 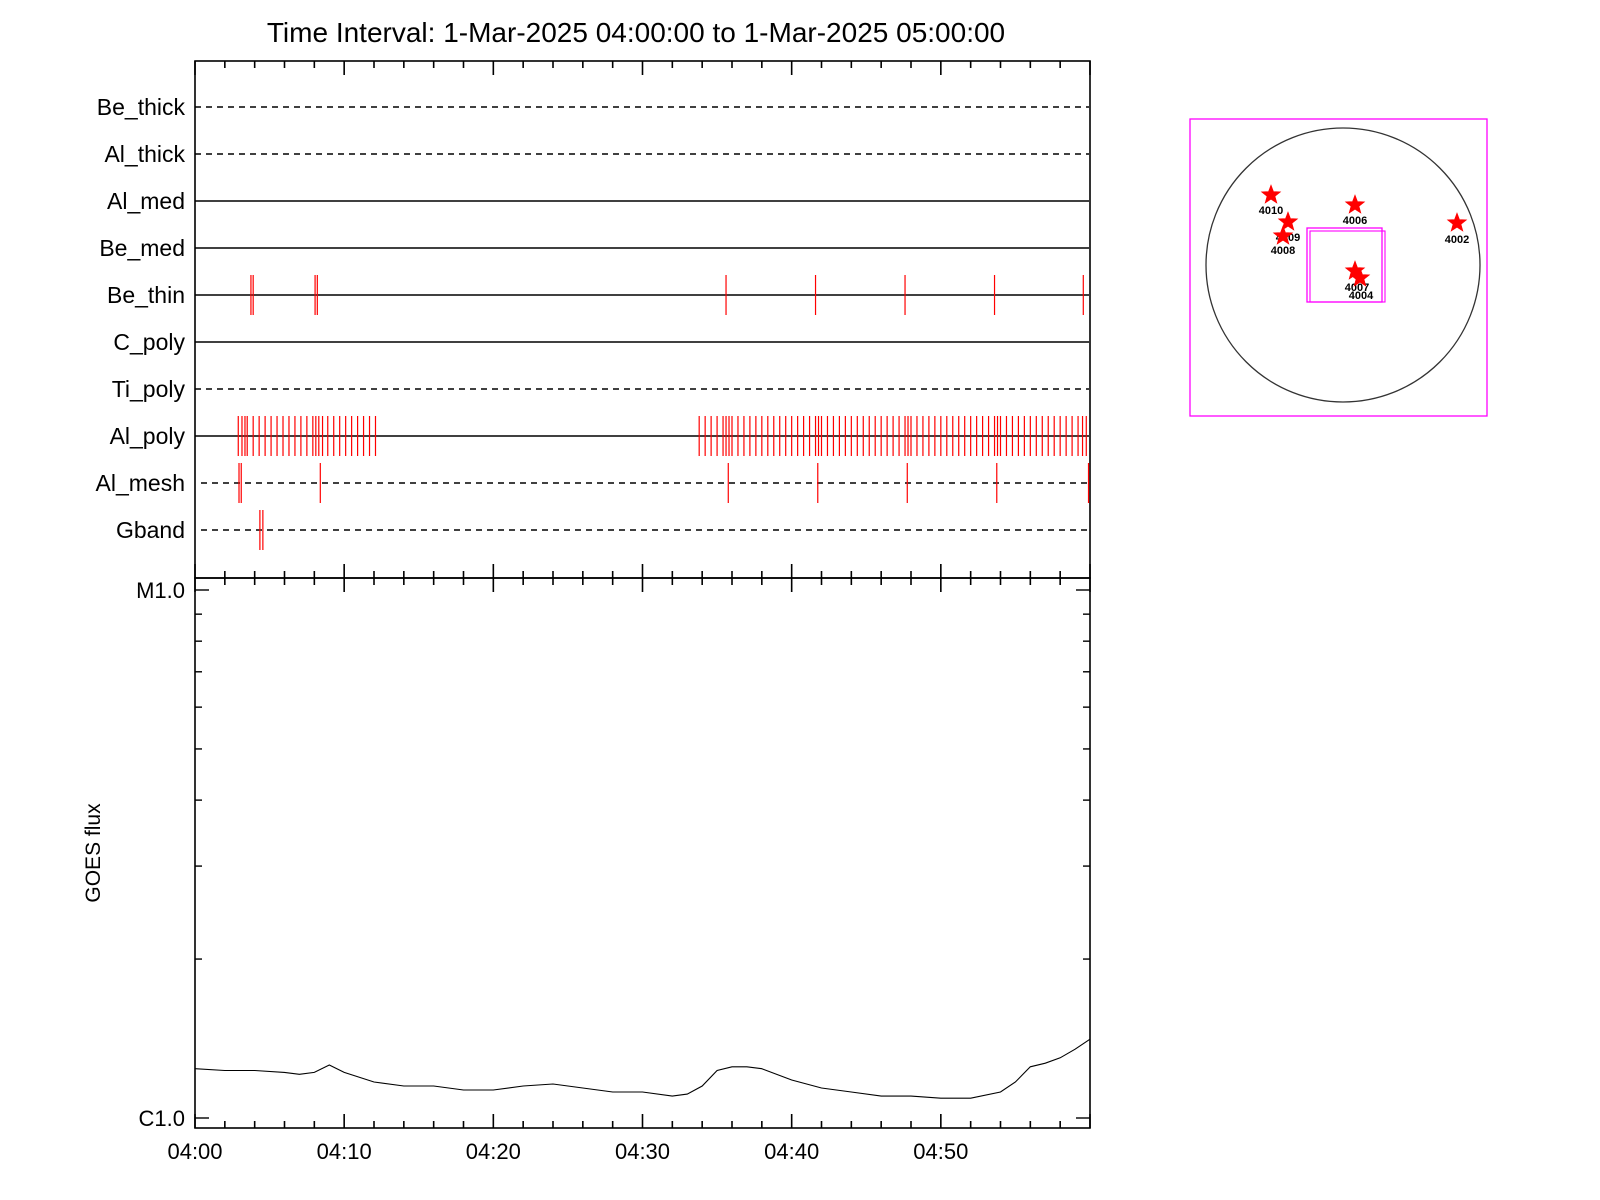 I want to click on x-tick-label: 04:30, so click(x=642, y=1151).